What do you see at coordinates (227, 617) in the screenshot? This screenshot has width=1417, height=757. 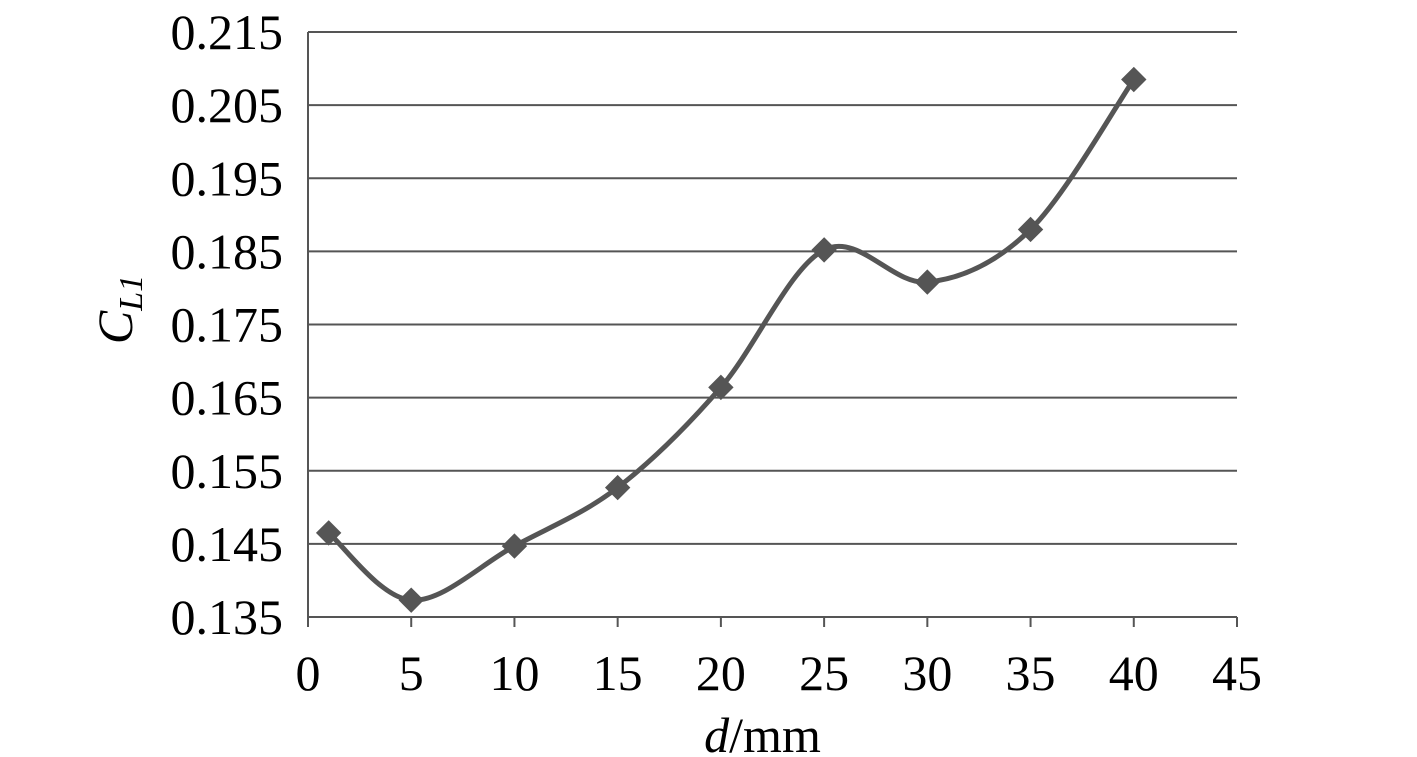 I see `y-tick-label: 0.135` at bounding box center [227, 617].